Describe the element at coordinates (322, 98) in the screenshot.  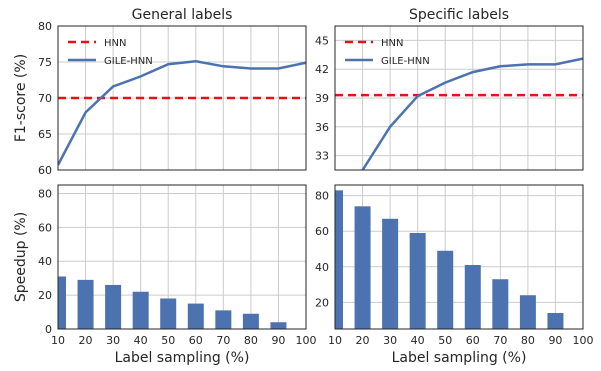
I see `chart-2-ytick-label: 39` at that location.